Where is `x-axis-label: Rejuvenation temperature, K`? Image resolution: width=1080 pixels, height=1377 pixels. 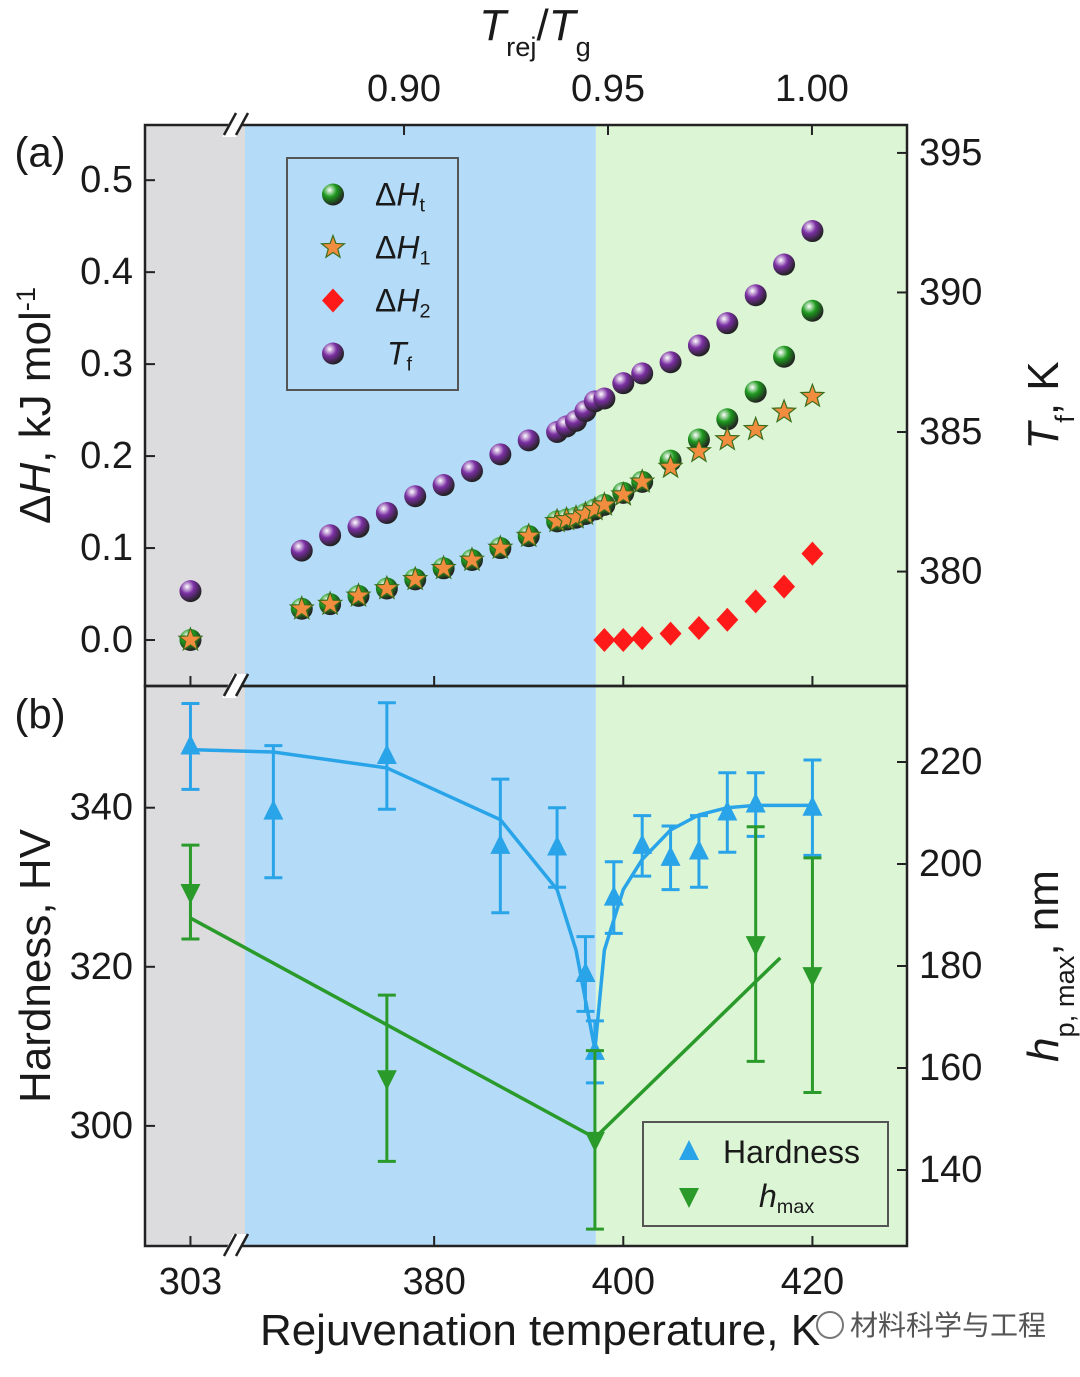 x-axis-label: Rejuvenation temperature, K is located at coordinates (540, 1330).